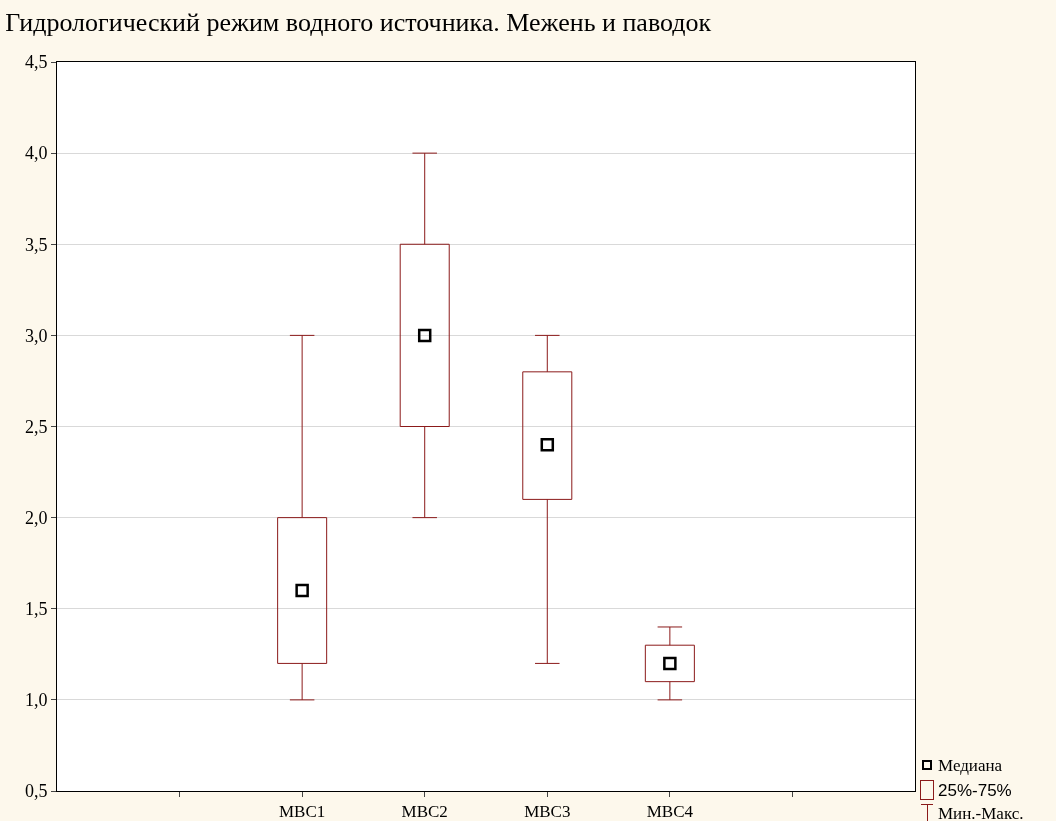  Describe the element at coordinates (36, 335) in the screenshot. I see `y-tick-label: 3,0` at that location.